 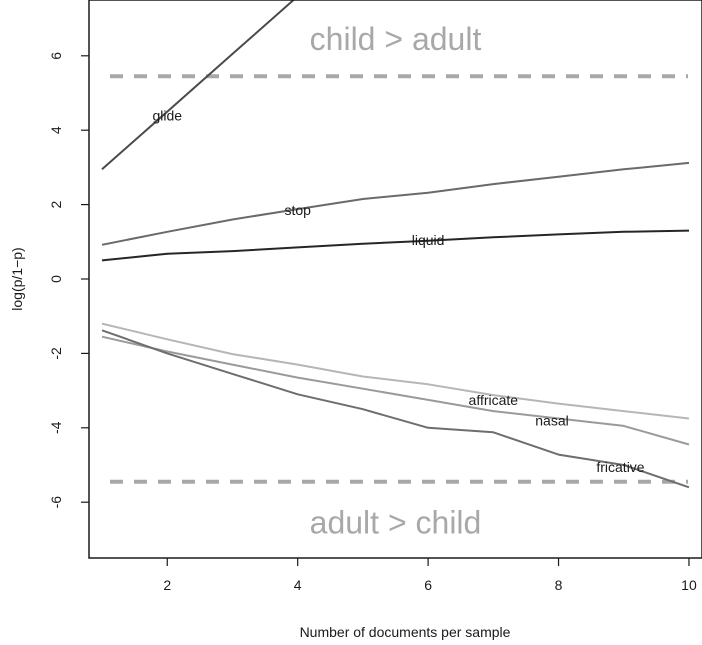 What do you see at coordinates (297, 210) in the screenshot?
I see `series-label-stop: stop` at bounding box center [297, 210].